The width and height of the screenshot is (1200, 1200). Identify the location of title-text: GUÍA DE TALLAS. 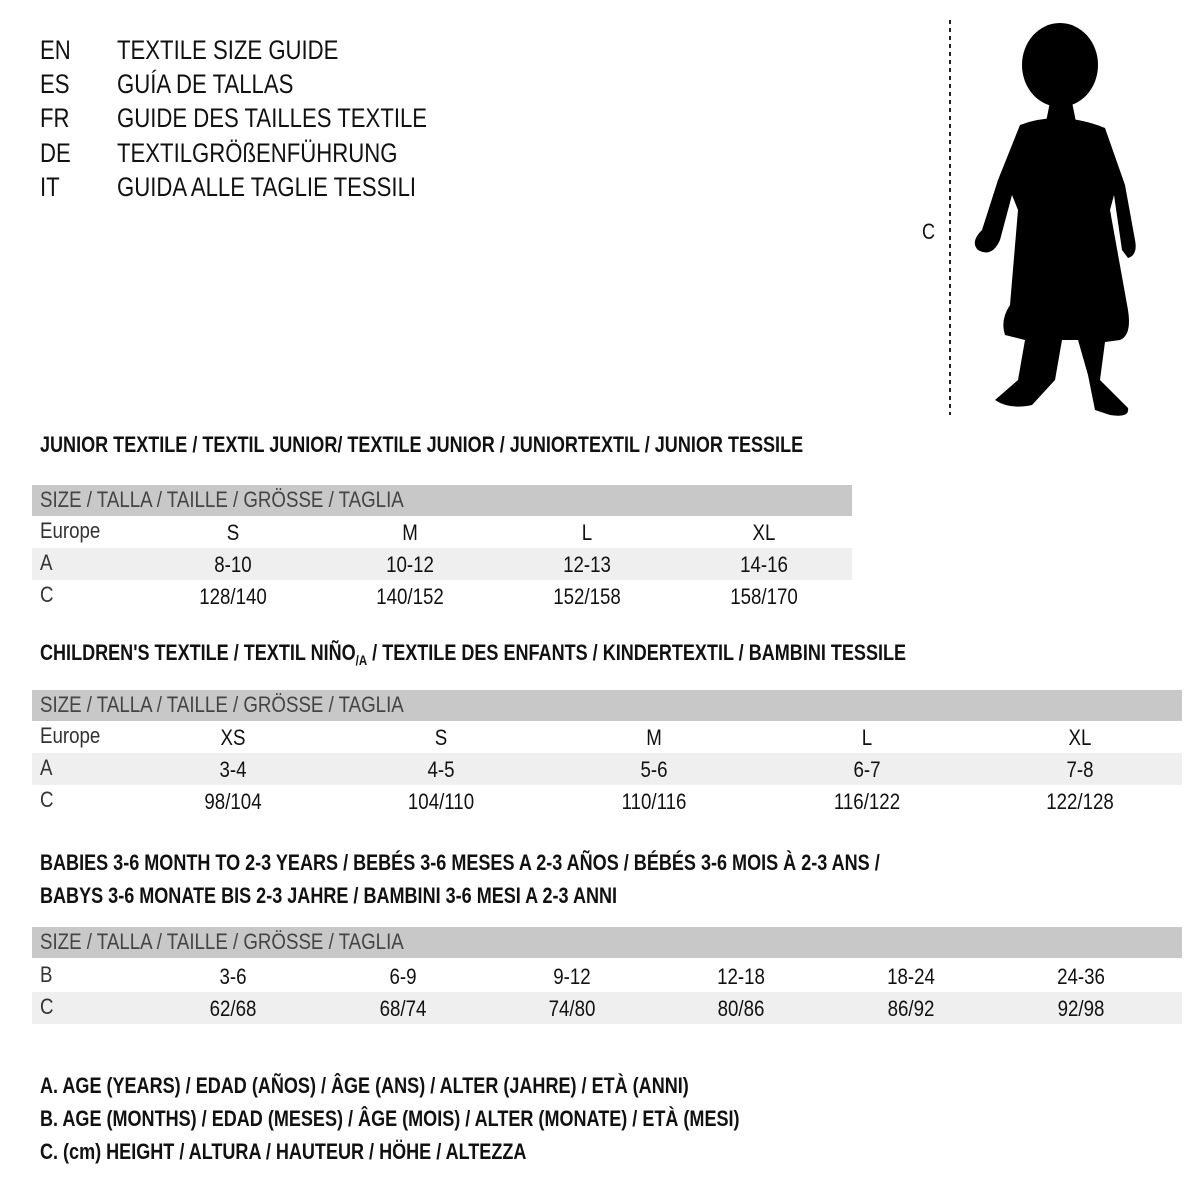
(205, 84).